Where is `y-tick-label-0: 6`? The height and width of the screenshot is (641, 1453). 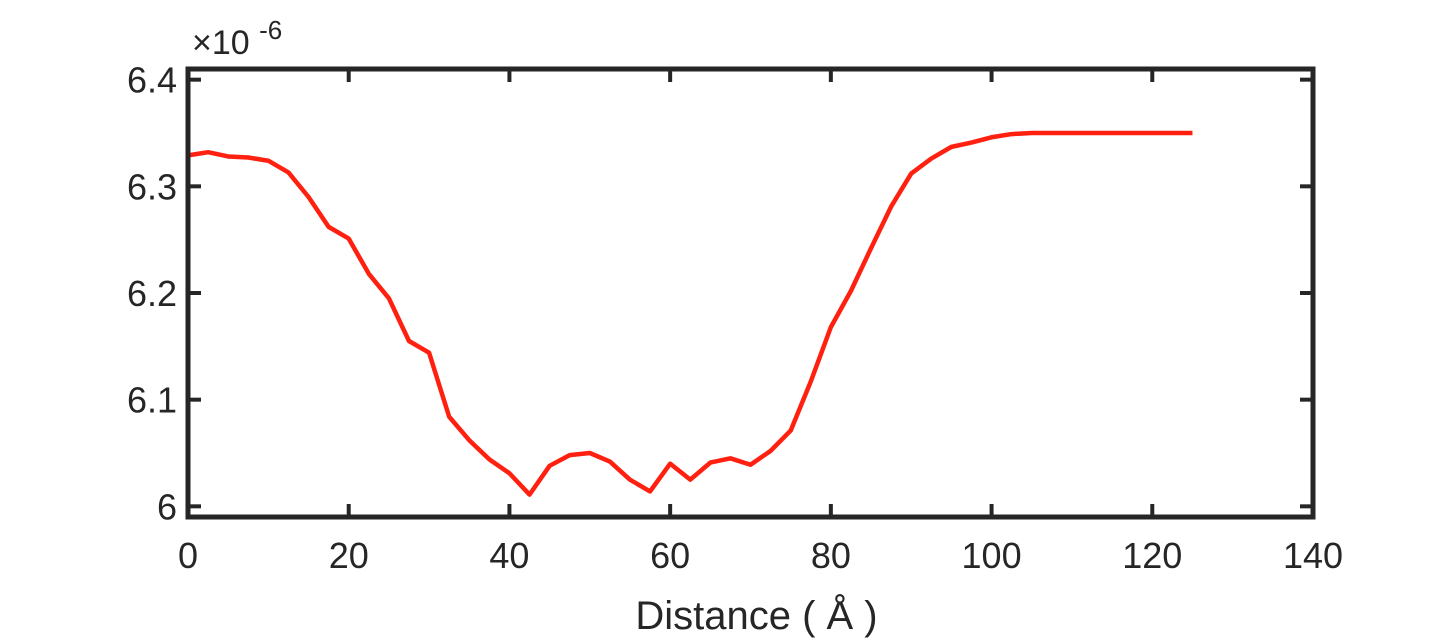 y-tick-label-0: 6 is located at coordinates (167, 506).